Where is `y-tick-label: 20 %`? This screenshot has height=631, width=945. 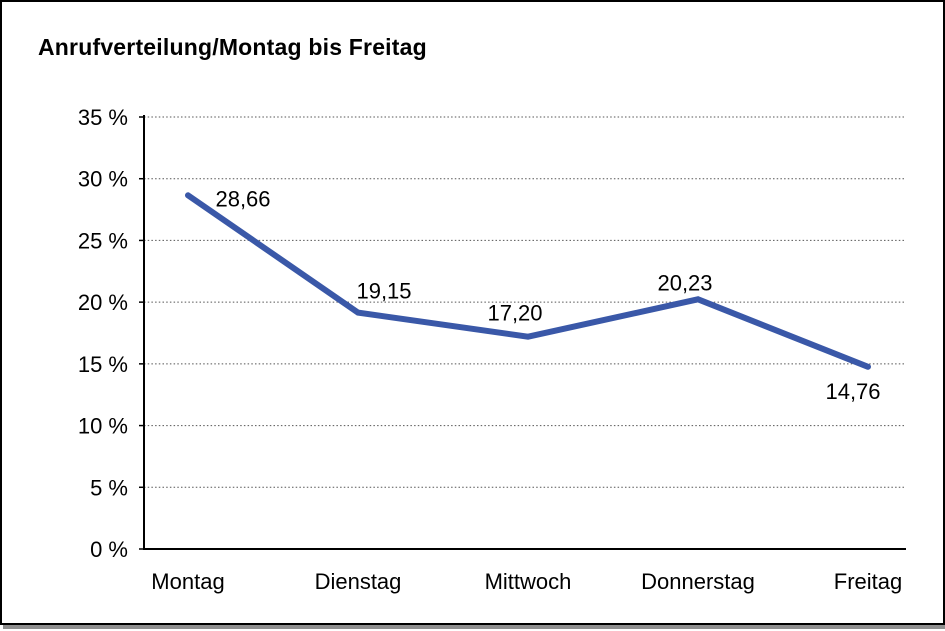 y-tick-label: 20 % is located at coordinates (103, 302).